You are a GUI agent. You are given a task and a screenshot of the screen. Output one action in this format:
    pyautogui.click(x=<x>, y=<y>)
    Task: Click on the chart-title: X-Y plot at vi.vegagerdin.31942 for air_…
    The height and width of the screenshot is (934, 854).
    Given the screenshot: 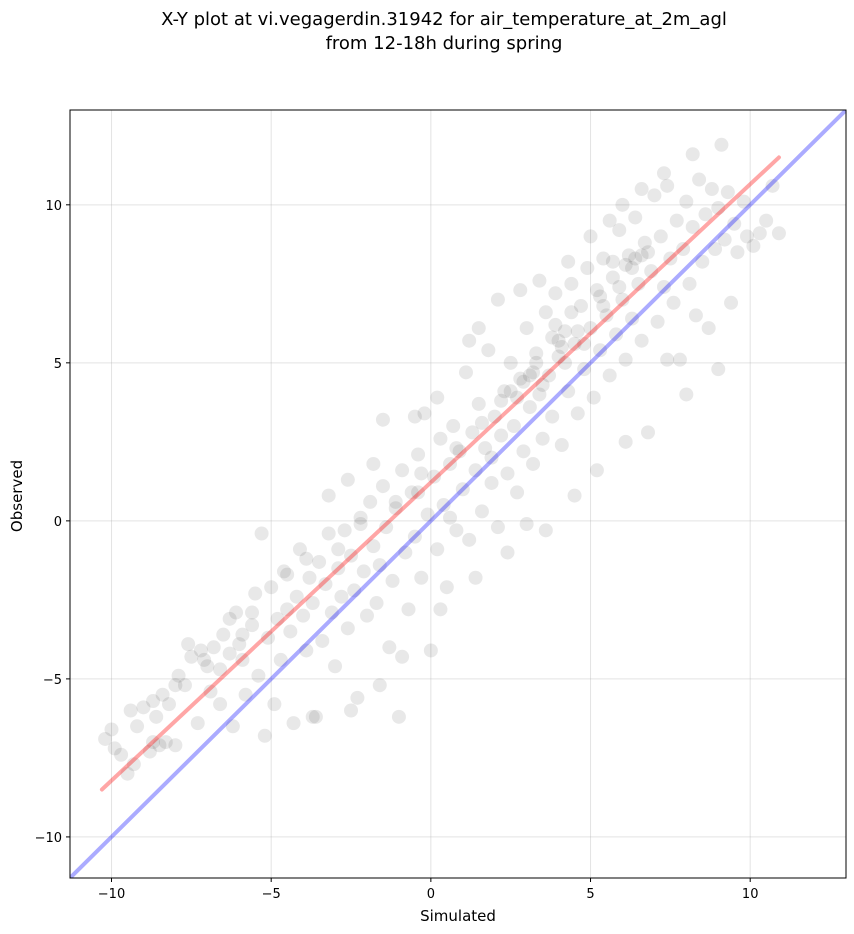 What is the action you would take?
    pyautogui.click(x=427, y=32)
    